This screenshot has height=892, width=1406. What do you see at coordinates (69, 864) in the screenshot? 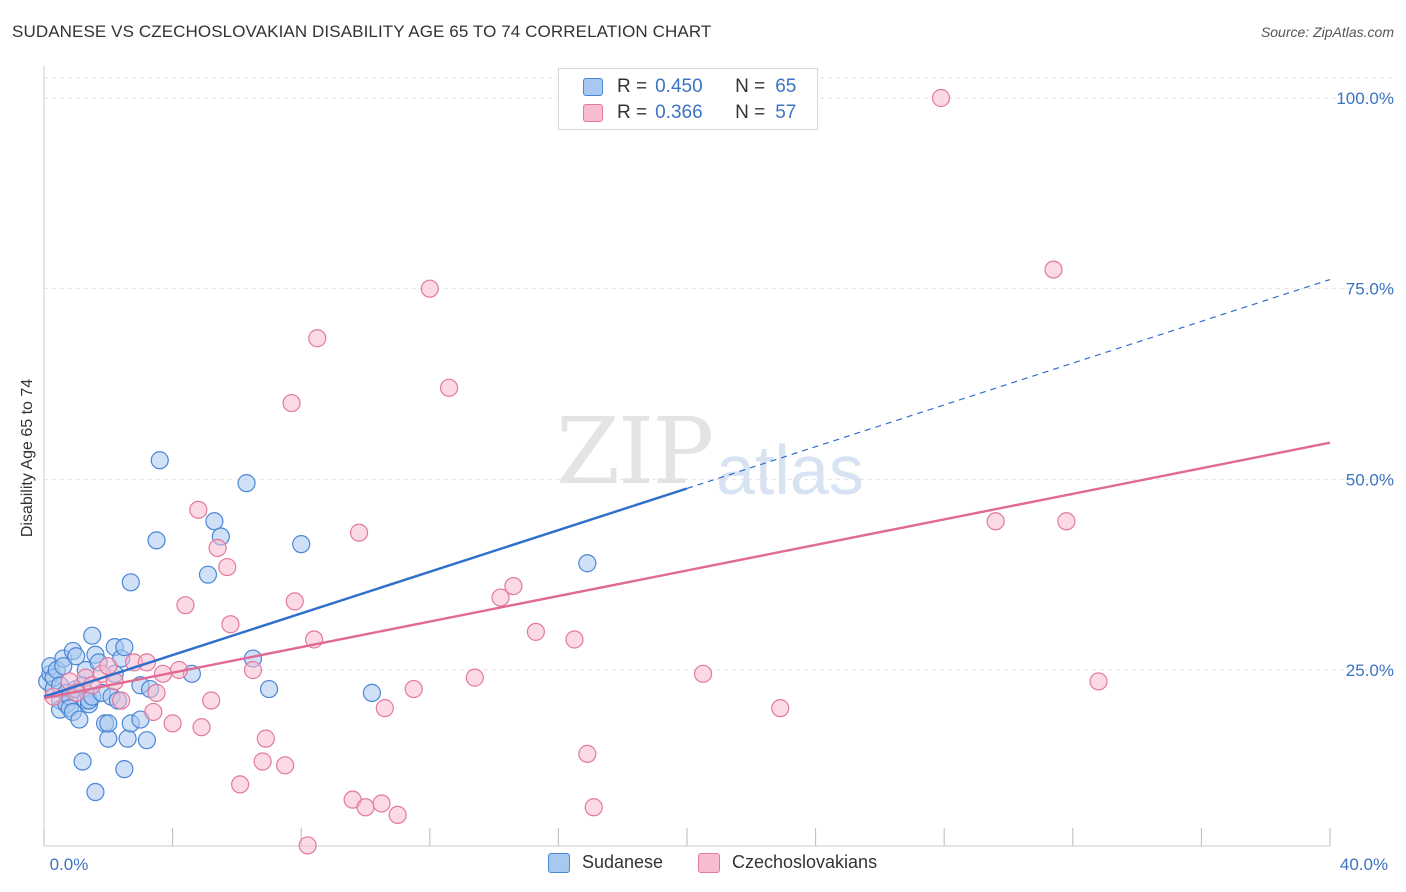
I see `x-tick-label-min: 0.0%` at bounding box center [69, 864].